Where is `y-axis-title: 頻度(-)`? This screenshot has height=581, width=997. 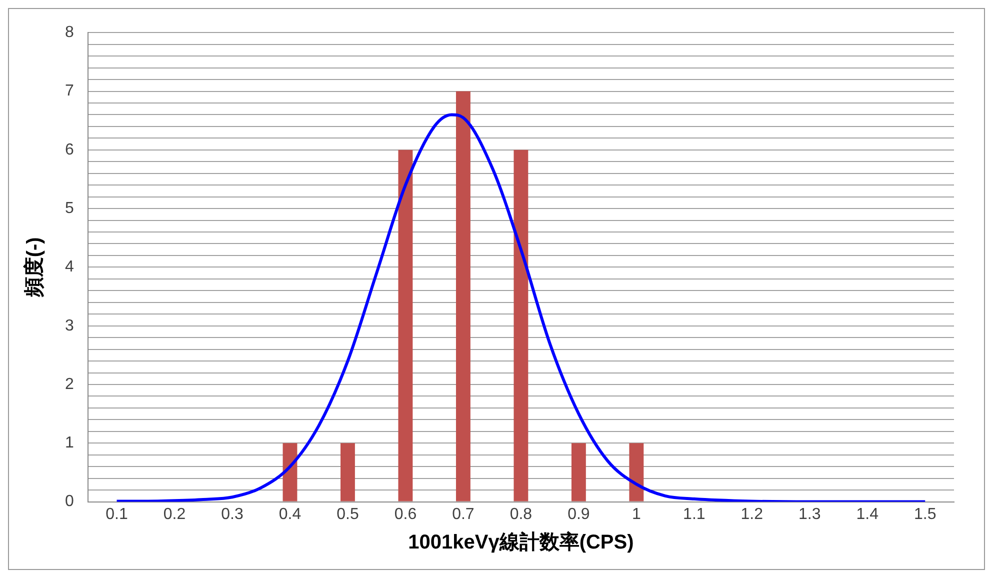
y-axis-title: 頻度(-) is located at coordinates (34, 267).